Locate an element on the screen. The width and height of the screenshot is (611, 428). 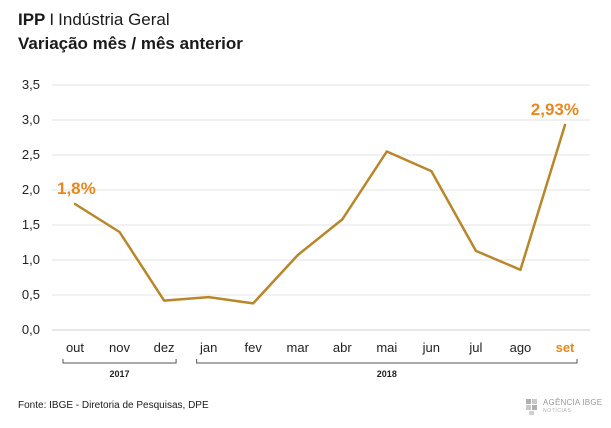
y-tick-label: 3,5 is located at coordinates (31, 84).